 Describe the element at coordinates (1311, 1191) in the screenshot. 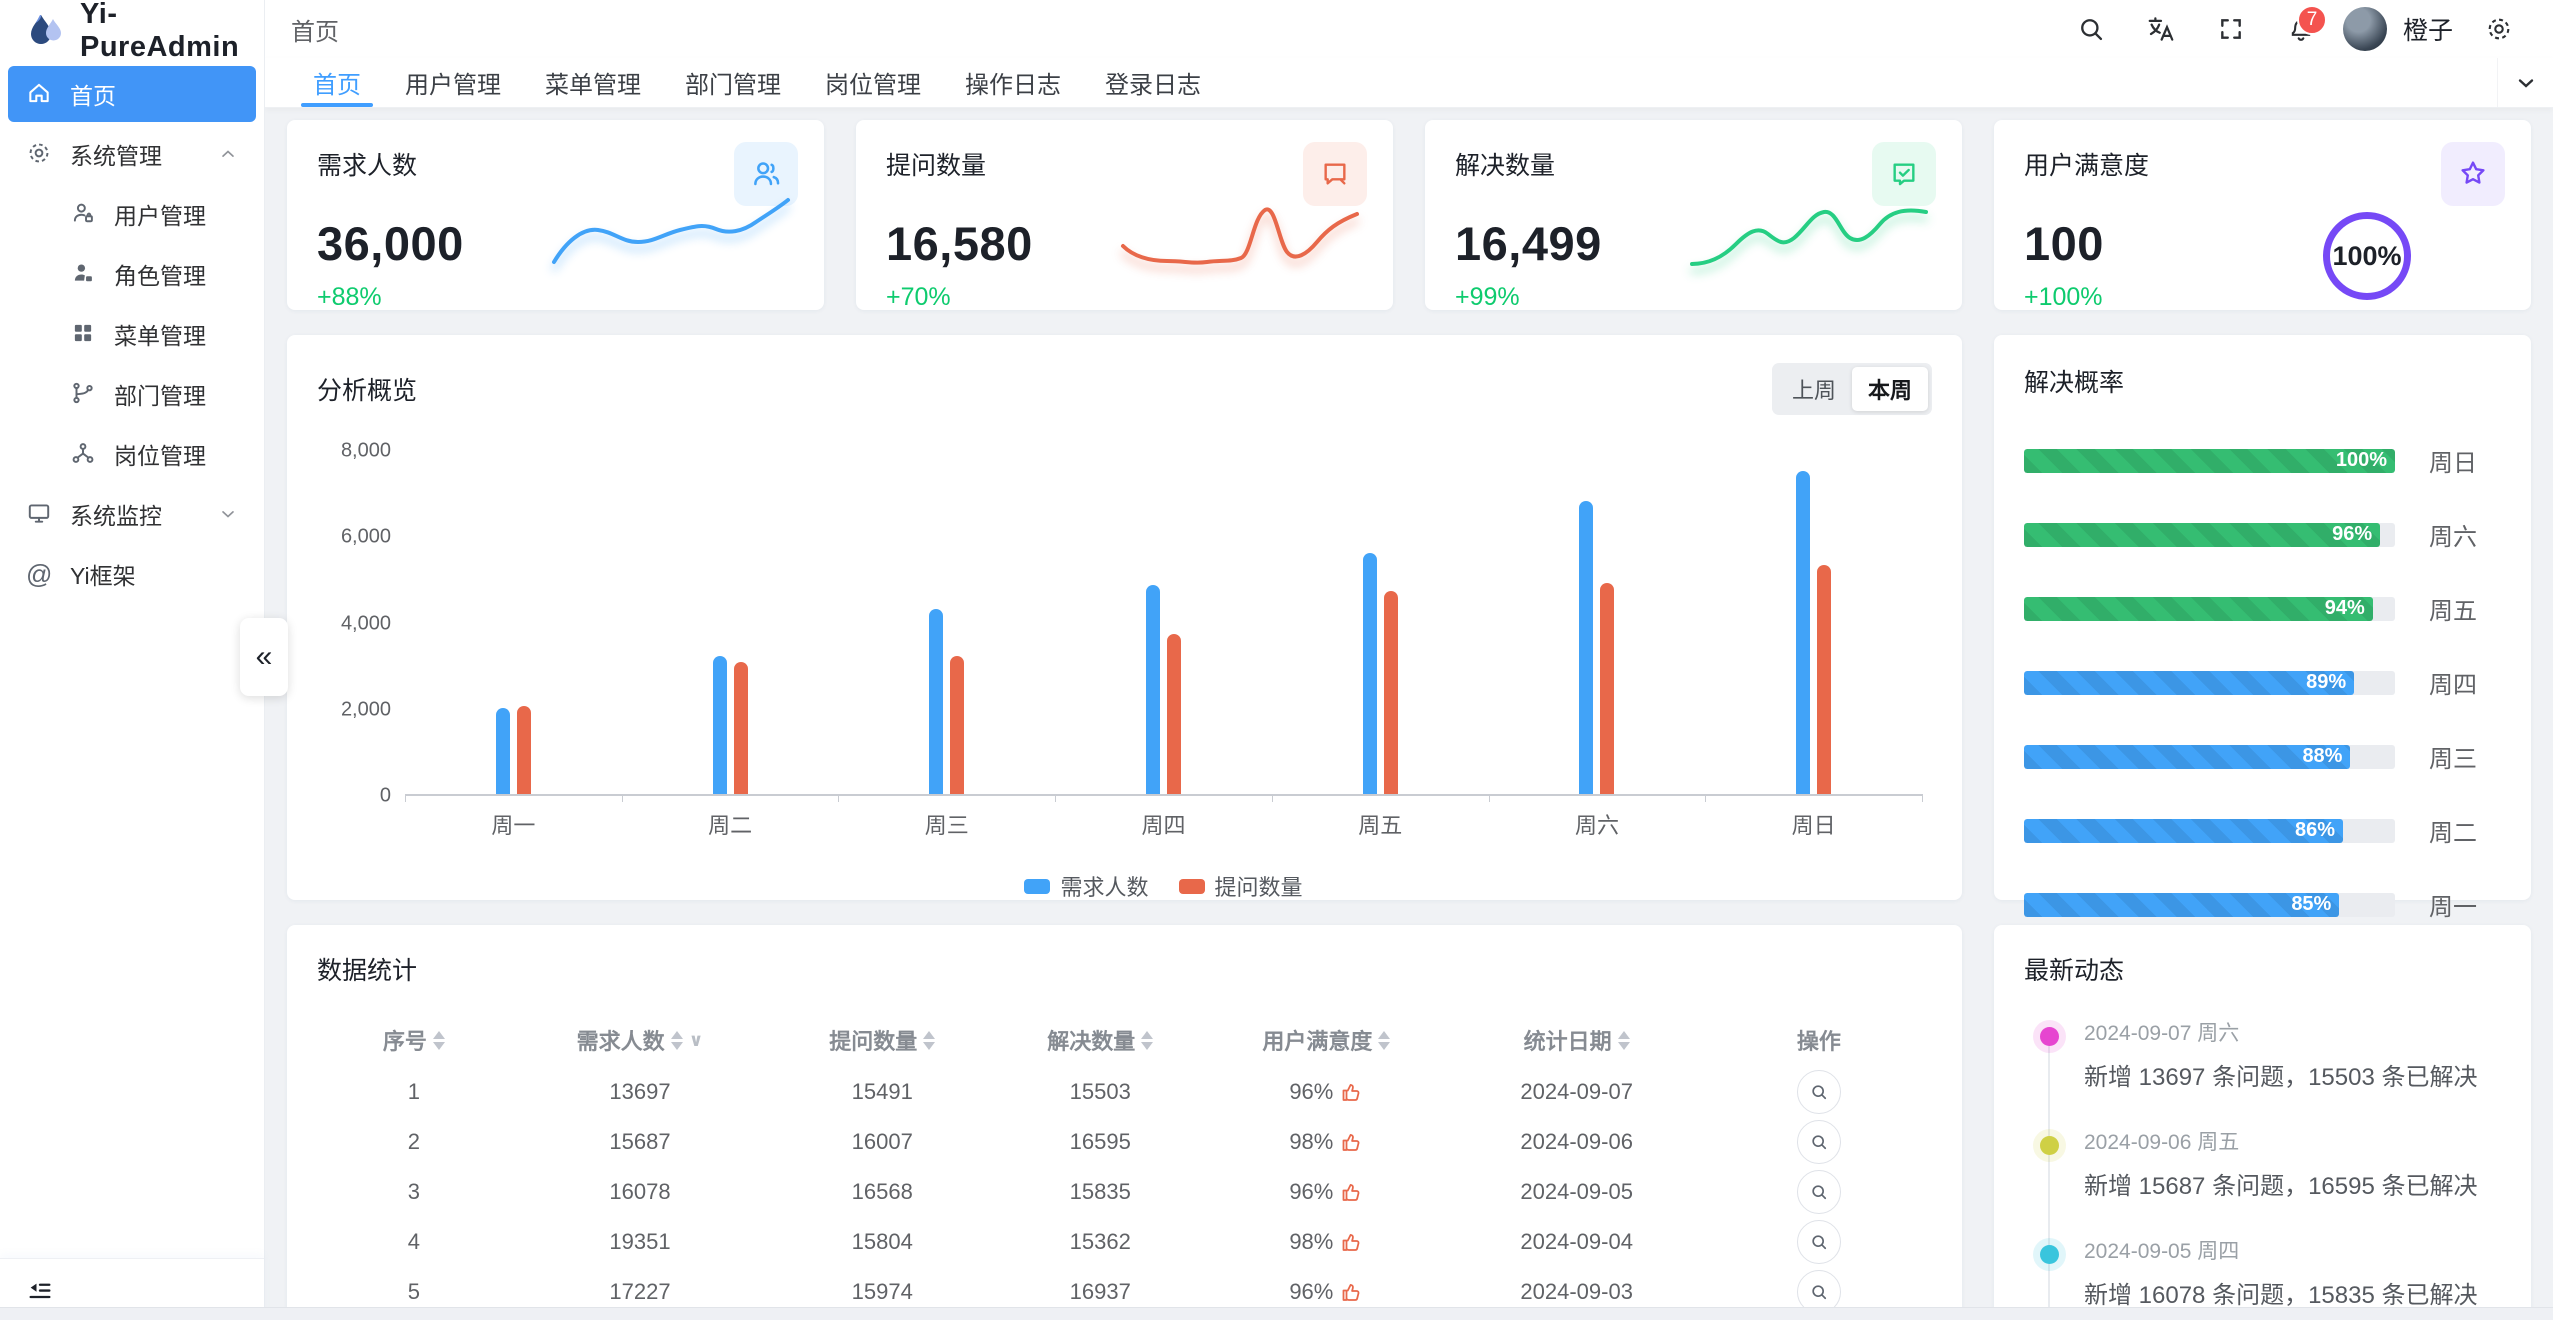

I see `satisfaction-value: 96%` at that location.